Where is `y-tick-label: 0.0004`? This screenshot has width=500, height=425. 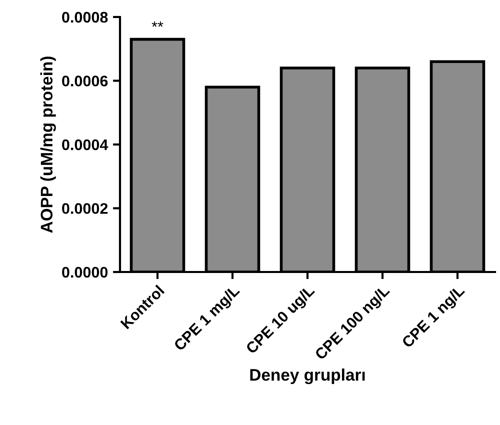
y-tick-label: 0.0004 is located at coordinates (85, 144).